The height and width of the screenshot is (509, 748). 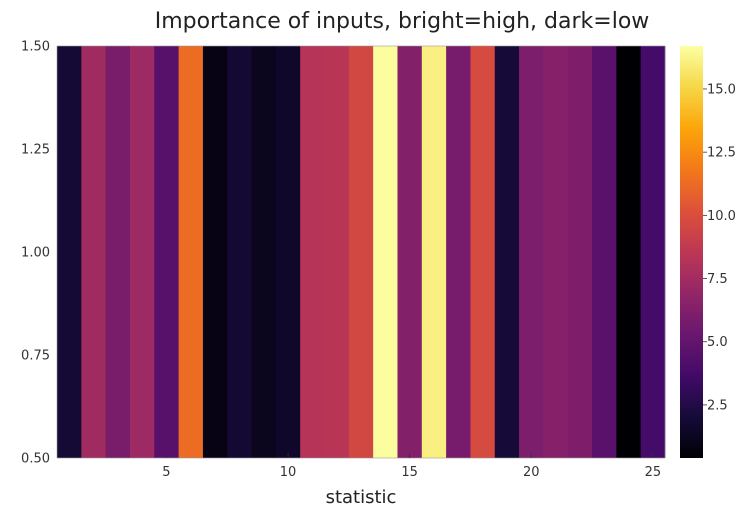 I want to click on colorbar-tick-label: 2.5, so click(x=717, y=405).